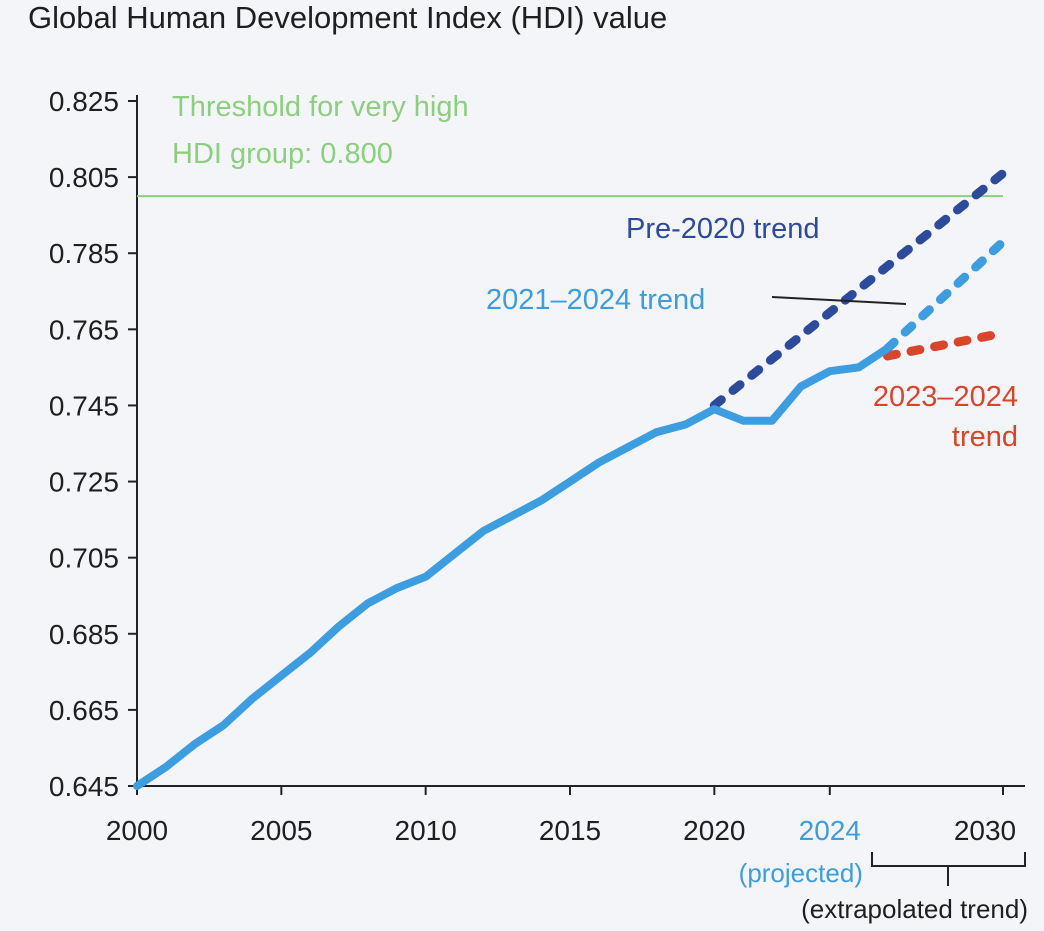 Image resolution: width=1044 pixels, height=931 pixels. What do you see at coordinates (84, 101) in the screenshot?
I see `y-tick-label: 0.825` at bounding box center [84, 101].